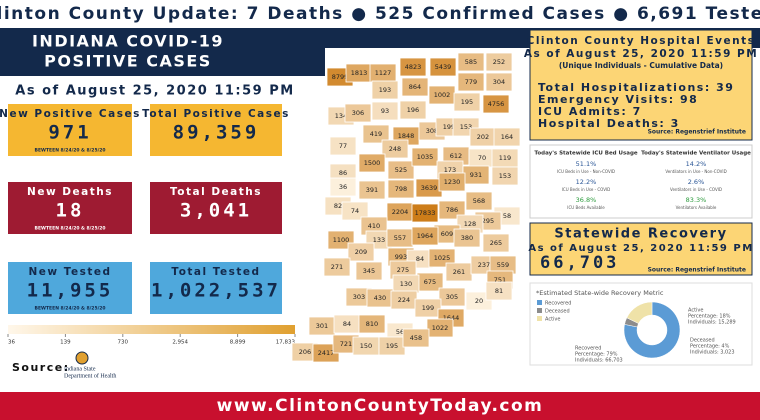  I want to click on county-label: 559, so click(503, 265).